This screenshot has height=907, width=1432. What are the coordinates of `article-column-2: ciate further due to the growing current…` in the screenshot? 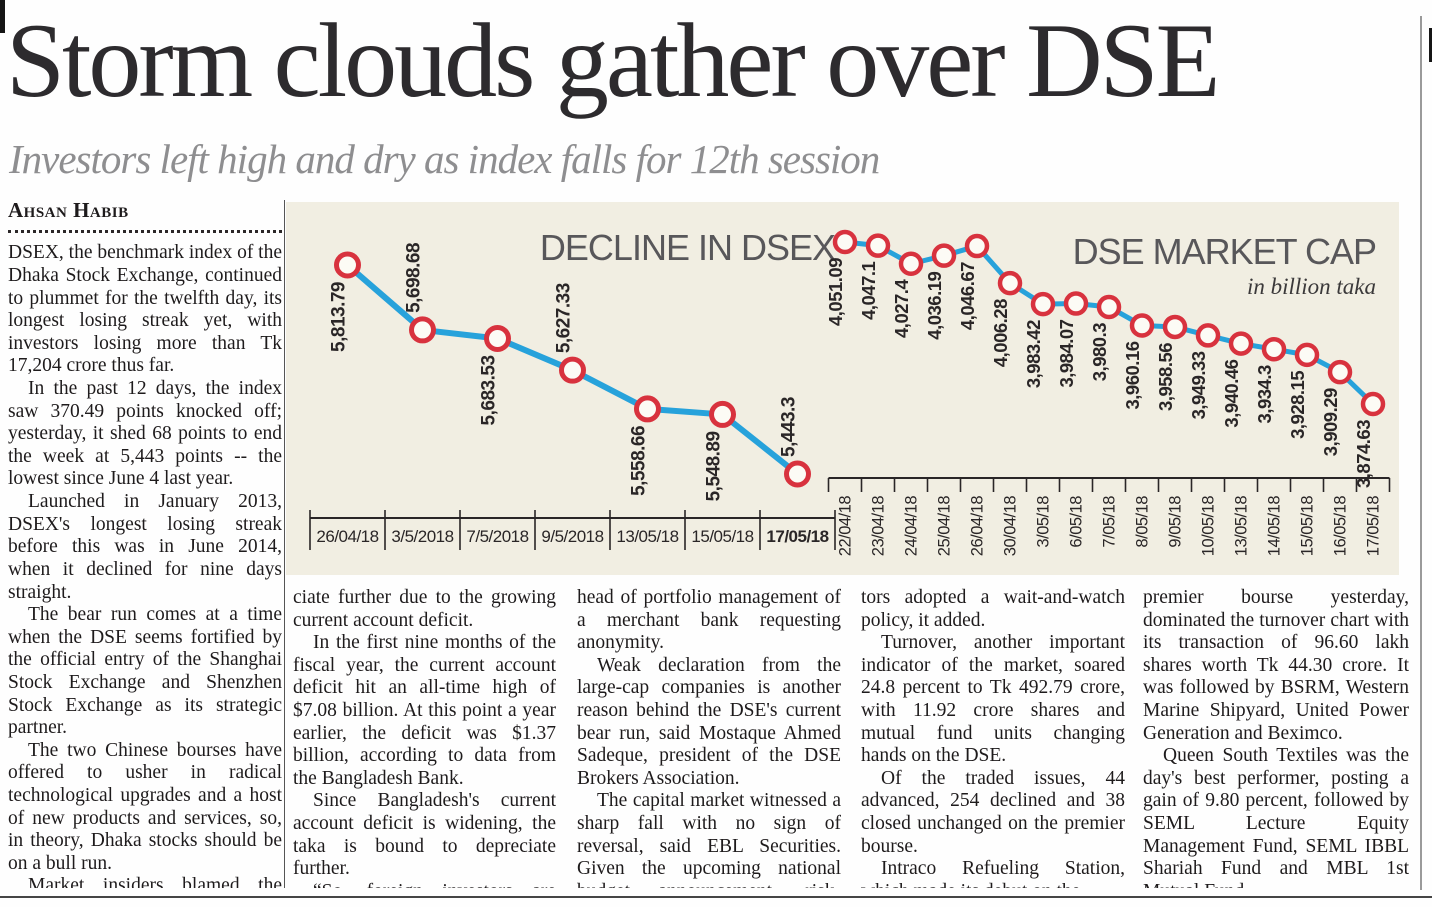 It's located at (424, 737).